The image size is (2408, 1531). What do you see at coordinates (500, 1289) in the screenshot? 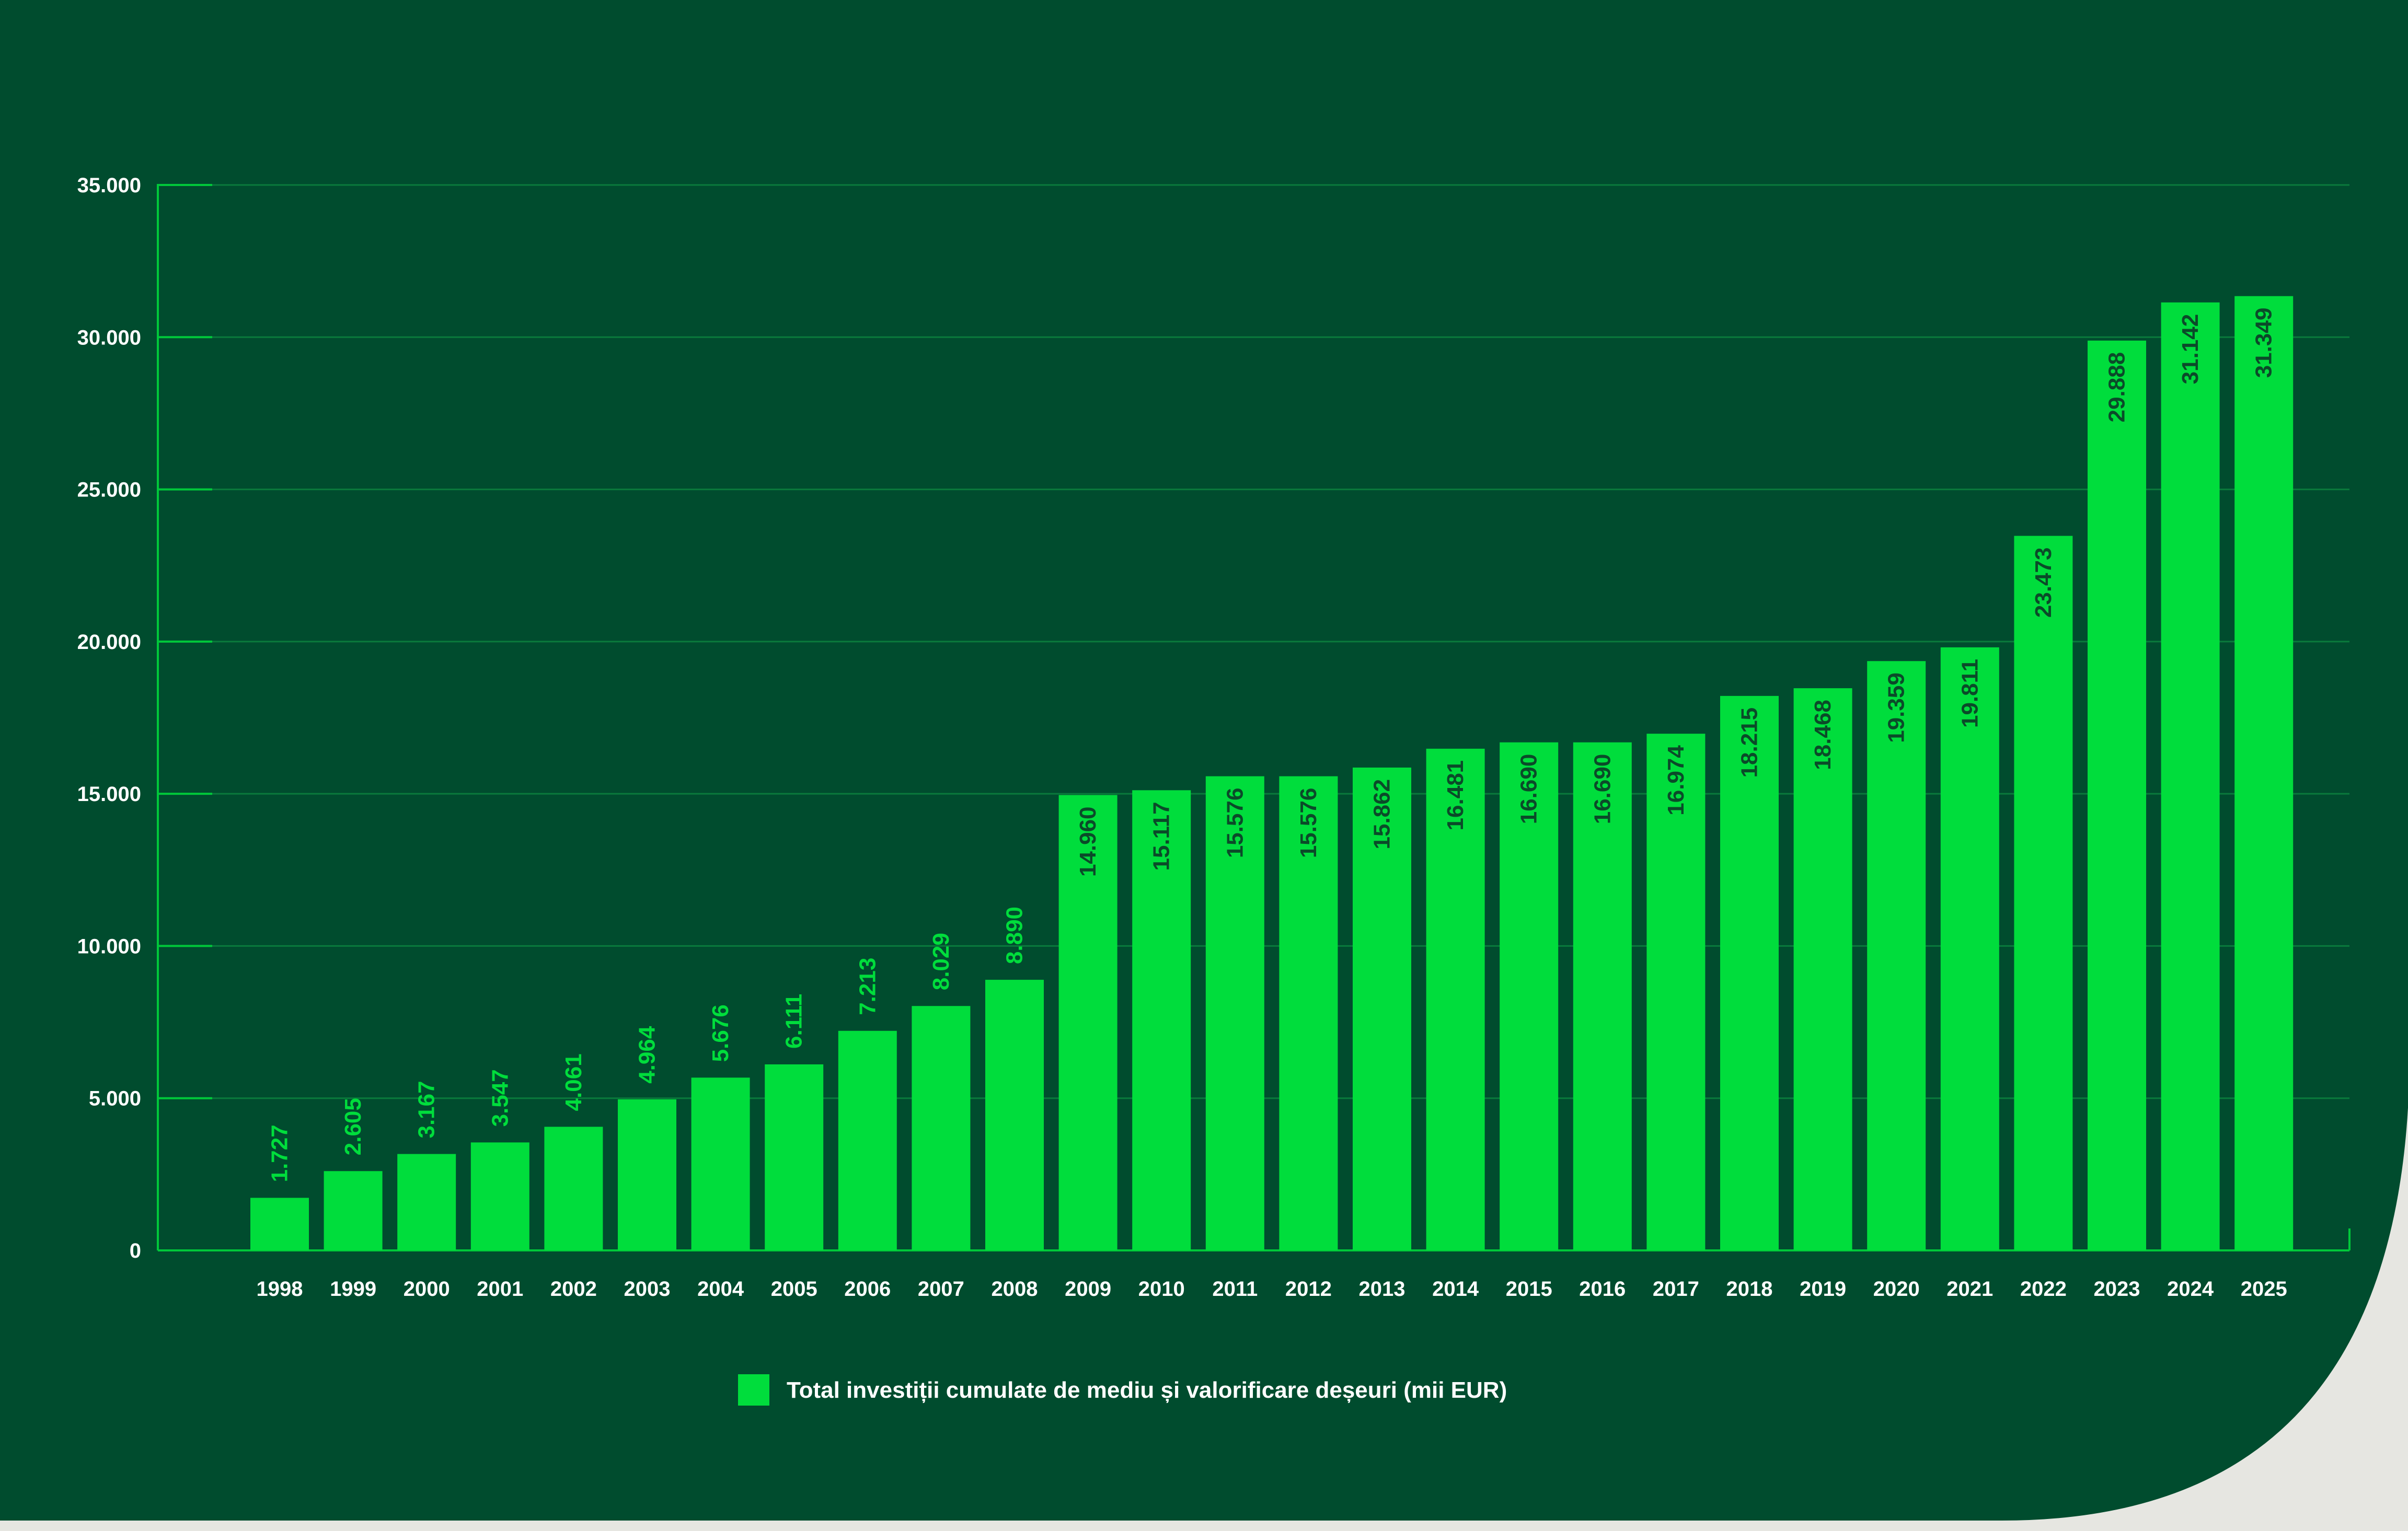
I see `x-tick-label: 2001` at bounding box center [500, 1289].